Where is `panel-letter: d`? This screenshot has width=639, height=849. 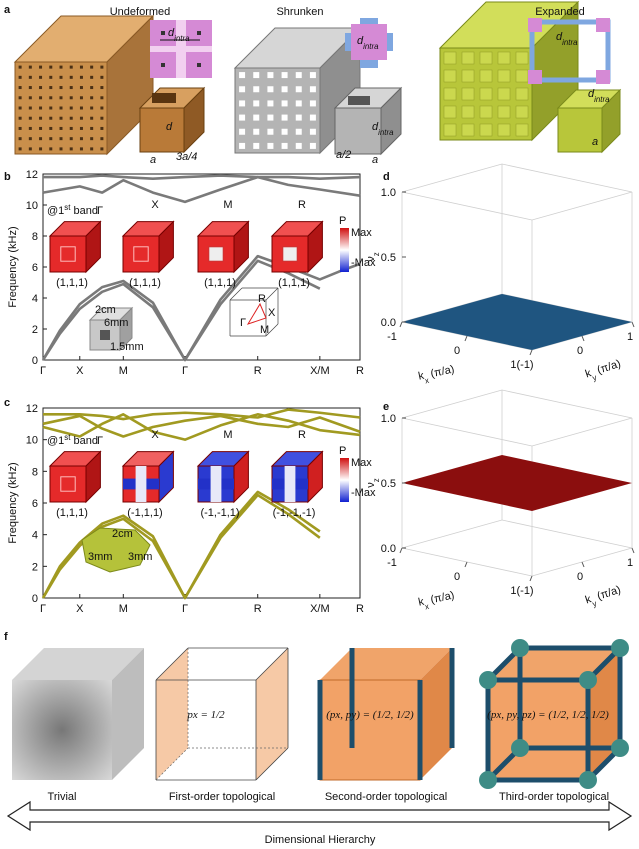 panel-letter: d is located at coordinates (386, 177).